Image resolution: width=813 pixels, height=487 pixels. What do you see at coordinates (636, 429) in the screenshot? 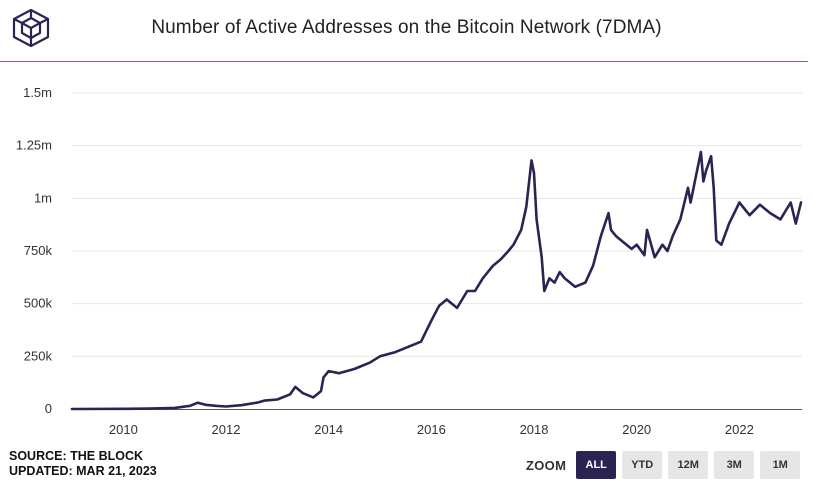
I see `x-tick-label: 2020` at bounding box center [636, 429].